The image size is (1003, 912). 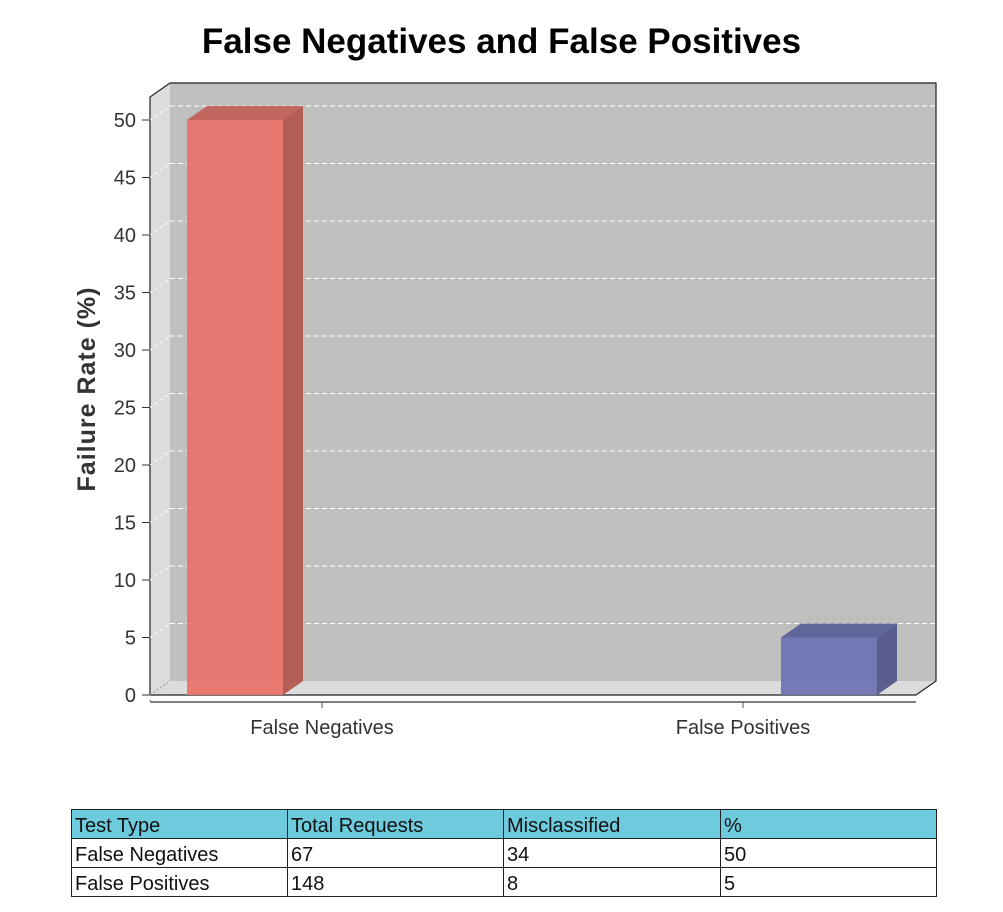 I want to click on table-cell: 8, so click(x=612, y=882).